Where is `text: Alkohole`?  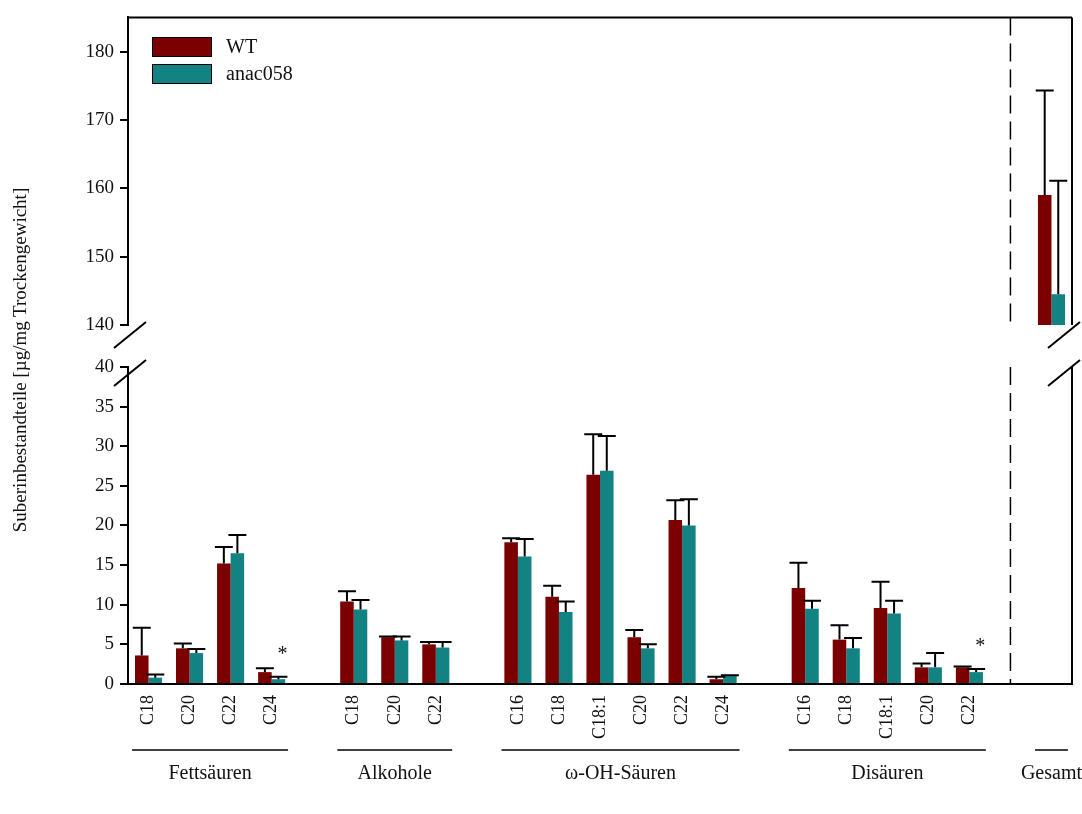
text: Alkohole is located at coordinates (395, 772).